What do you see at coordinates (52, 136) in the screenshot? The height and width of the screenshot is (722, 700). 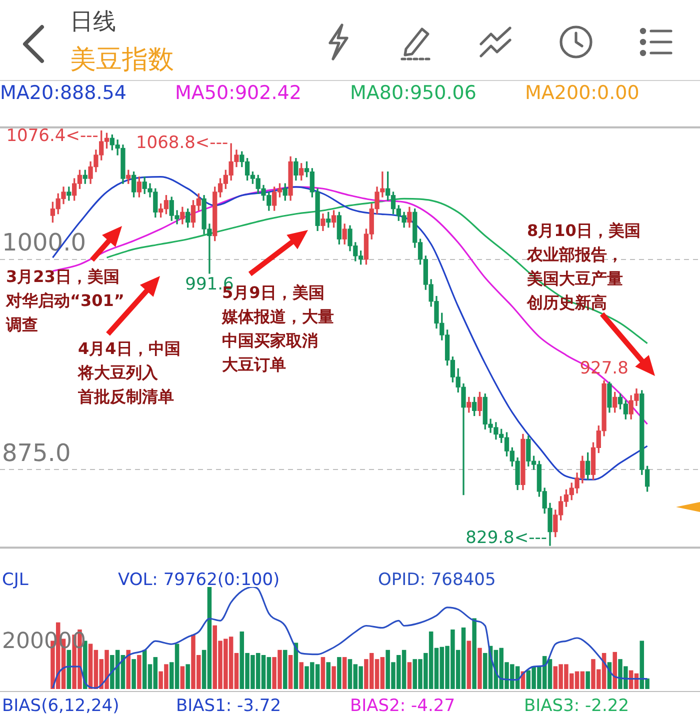 I see `annotation: 1076.4<---` at bounding box center [52, 136].